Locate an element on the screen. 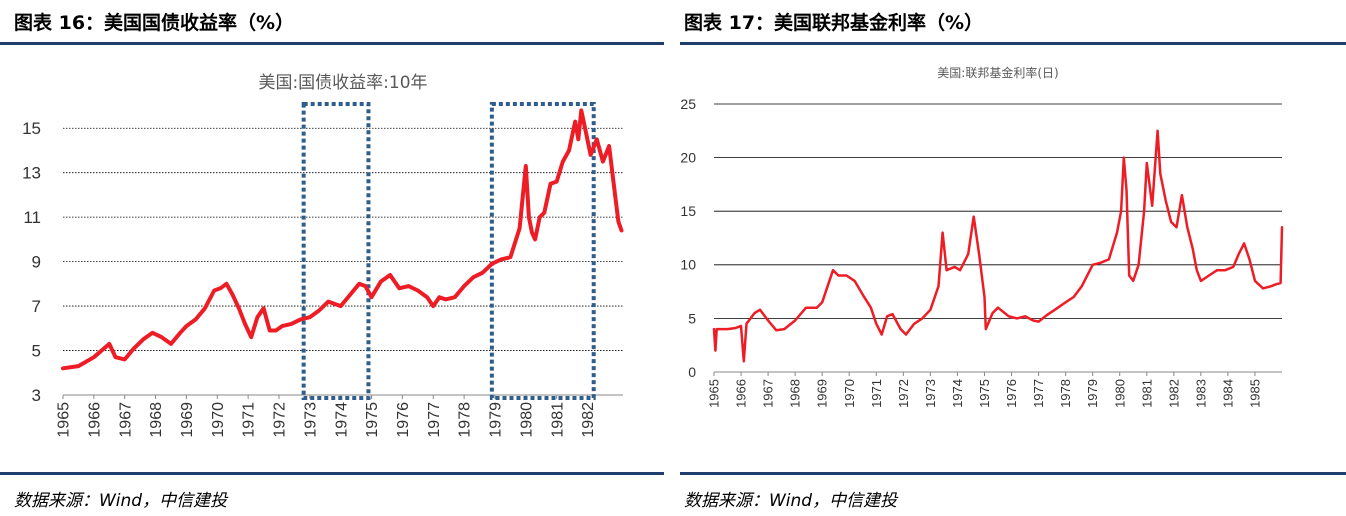 This screenshot has height=516, width=1346. right-figure-title: 图表 17：美国联邦基金利率（%） is located at coordinates (834, 23).